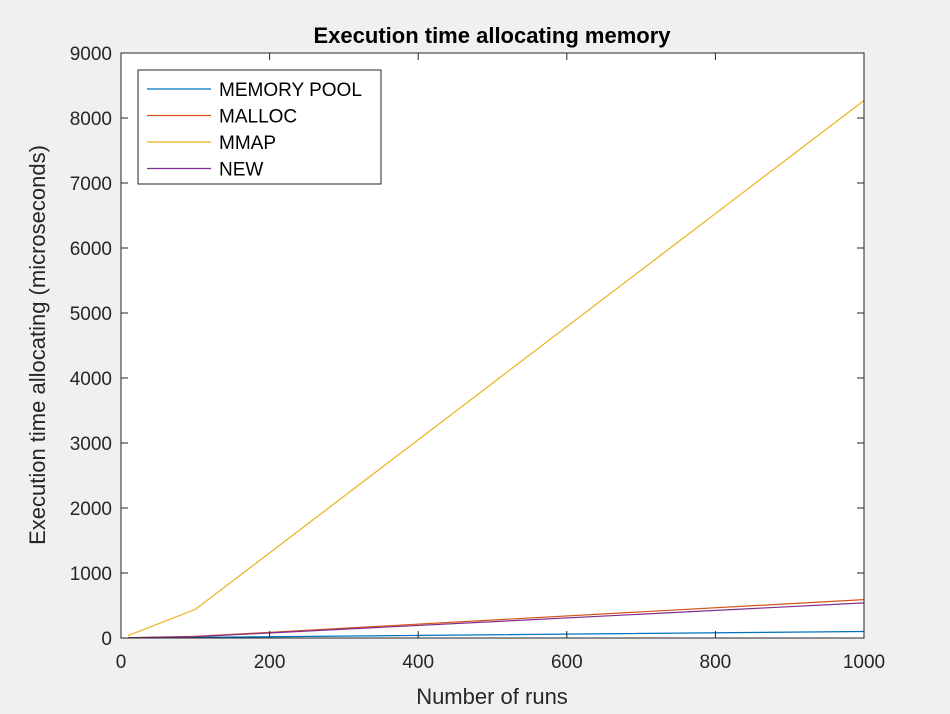 Image resolution: width=950 pixels, height=714 pixels. Describe the element at coordinates (205, 170) in the screenshot. I see `legend-item-new: NEW` at that location.